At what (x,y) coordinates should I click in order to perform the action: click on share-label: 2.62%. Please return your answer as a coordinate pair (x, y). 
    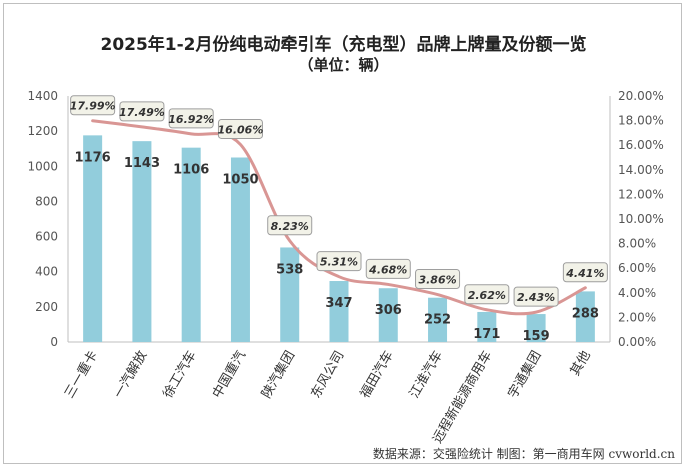
    Looking at the image, I should click on (487, 295).